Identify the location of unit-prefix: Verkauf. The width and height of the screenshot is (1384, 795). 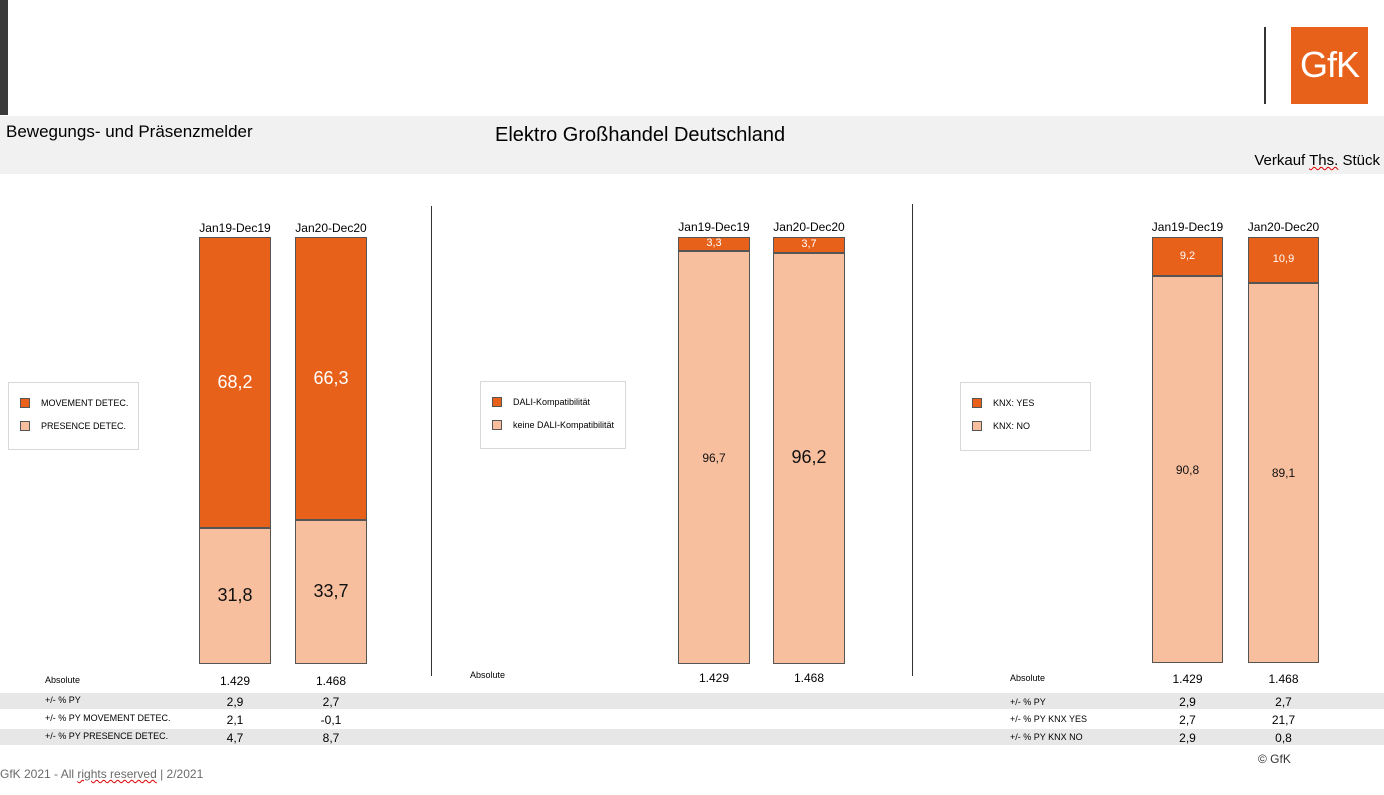
(1282, 160).